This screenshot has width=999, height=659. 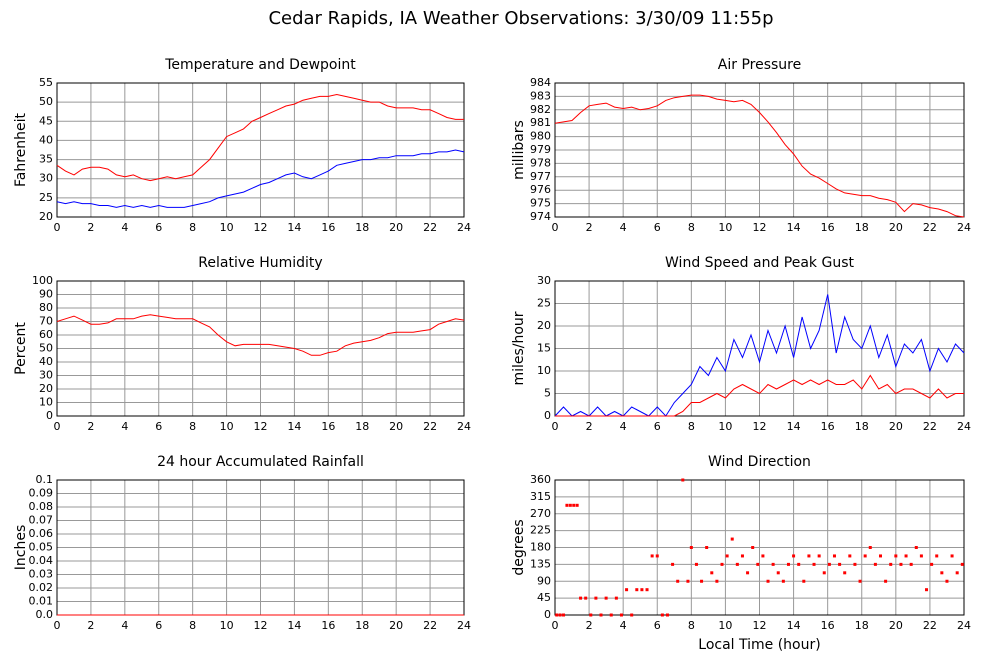 What do you see at coordinates (46, 82) in the screenshot?
I see `y-tick-label: 55` at bounding box center [46, 82].